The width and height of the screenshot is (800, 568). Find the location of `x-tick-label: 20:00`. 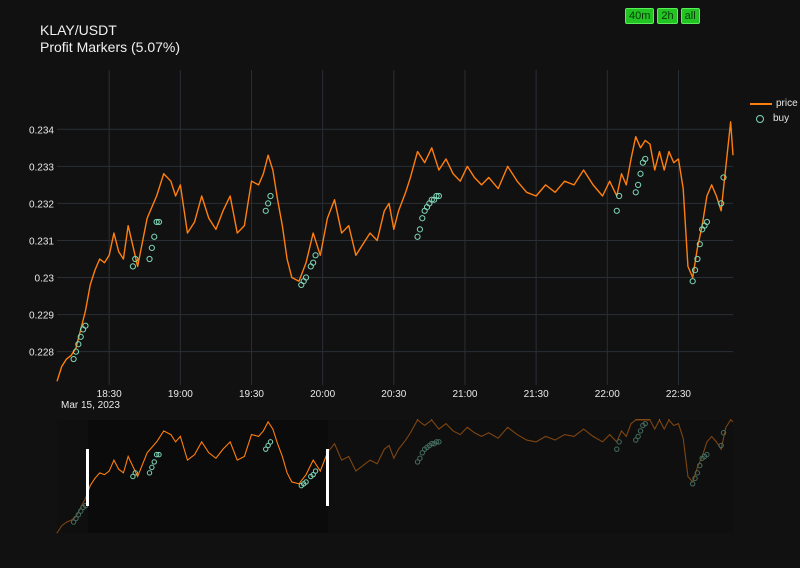

x-tick-label: 20:00 is located at coordinates (322, 394).